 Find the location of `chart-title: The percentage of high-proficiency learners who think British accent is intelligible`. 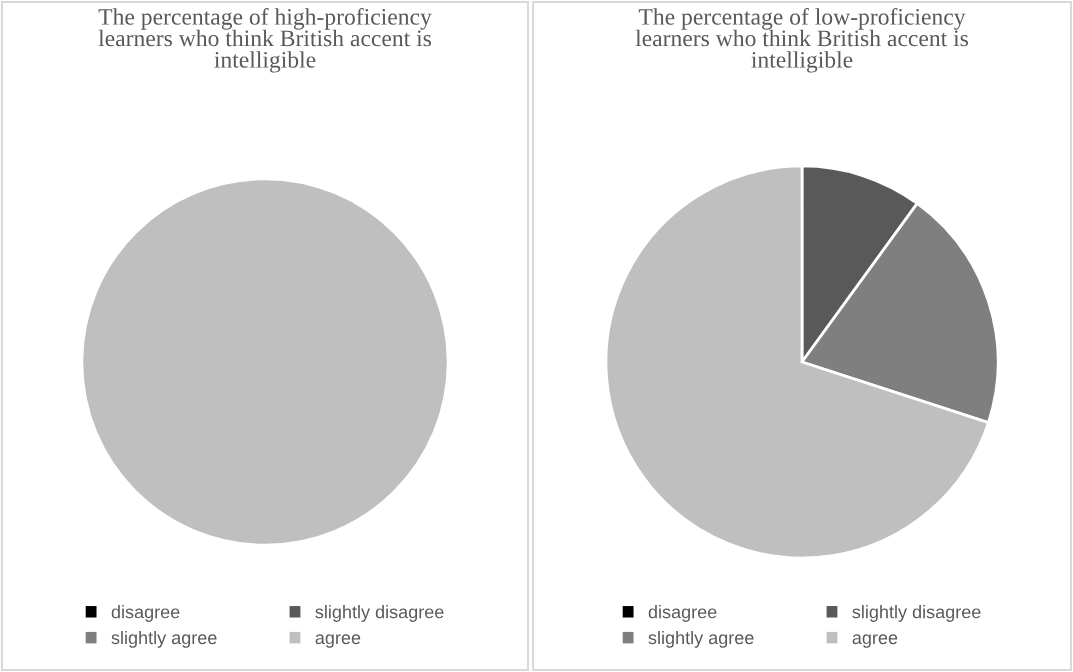

chart-title: The percentage of high-proficiency learners who think British accent is intelligible is located at coordinates (265, 40).